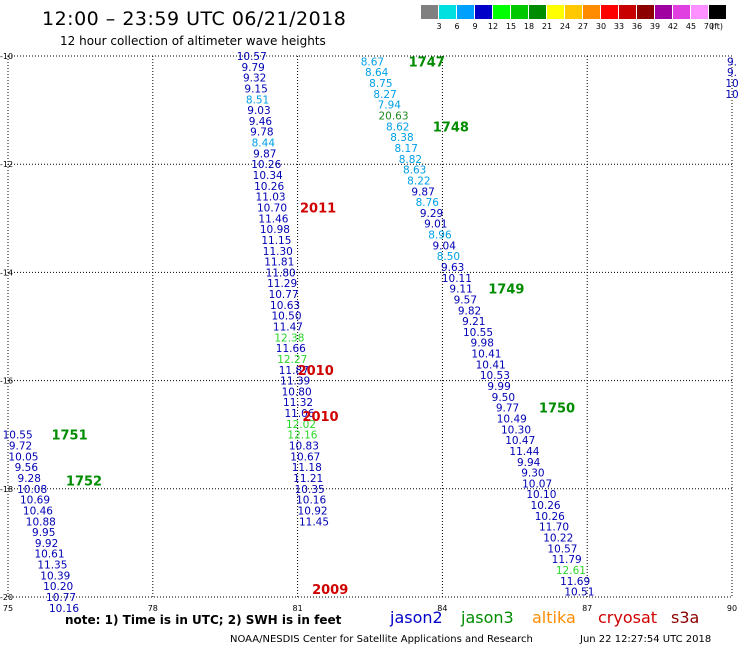 The width and height of the screenshot is (740, 650). What do you see at coordinates (673, 26) in the screenshot?
I see `scale-label: 42` at bounding box center [673, 26].